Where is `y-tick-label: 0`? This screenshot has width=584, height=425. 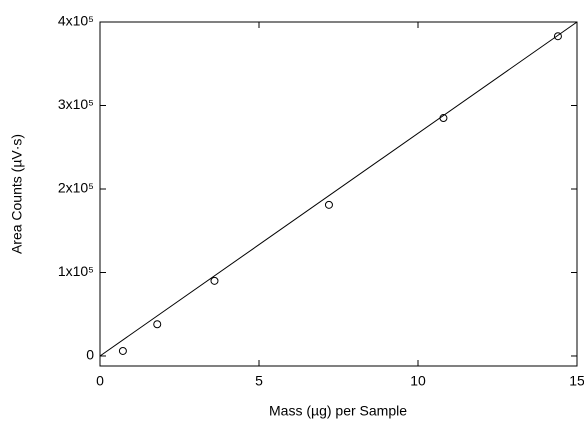
y-tick-label: 0 is located at coordinates (90, 355).